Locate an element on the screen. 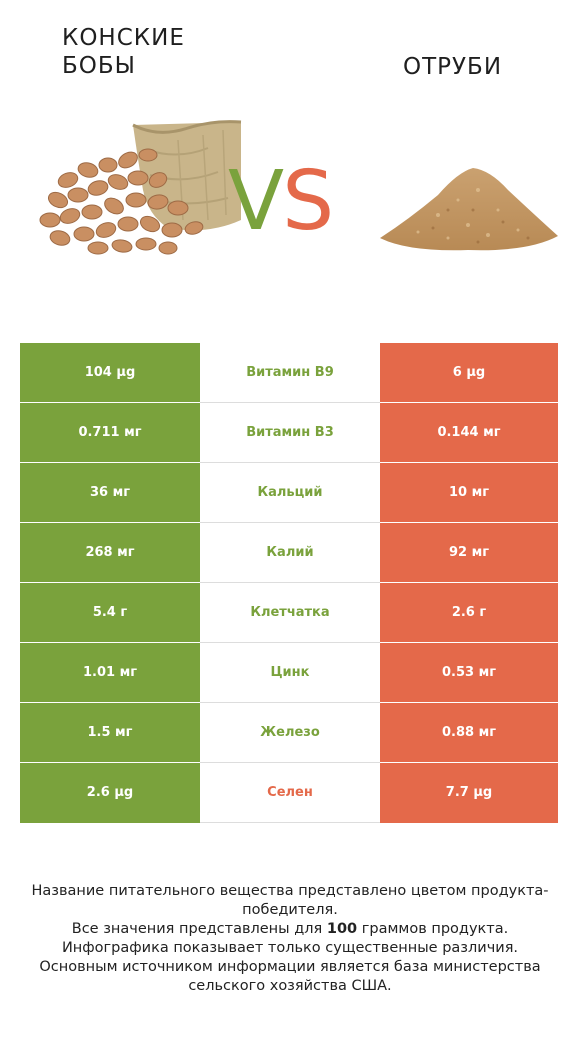 The image size is (580, 1054). nutrient-name: Калий is located at coordinates (290, 552).